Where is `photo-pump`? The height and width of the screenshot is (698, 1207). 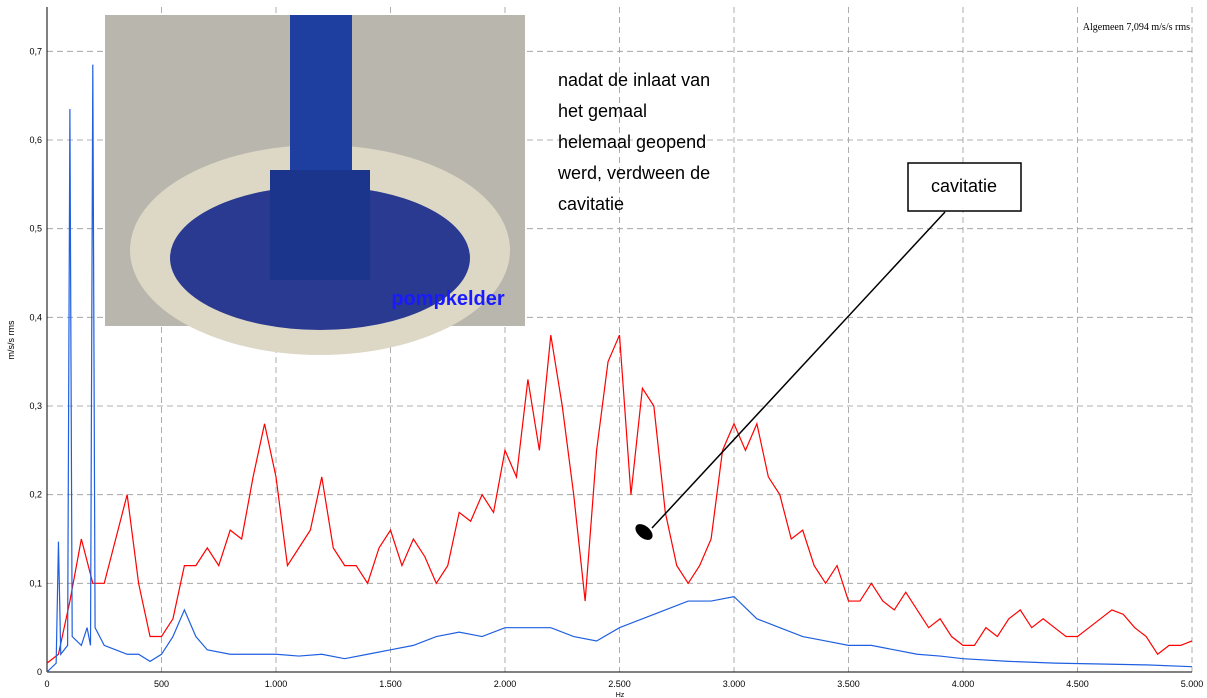 photo-pump is located at coordinates (321, 100).